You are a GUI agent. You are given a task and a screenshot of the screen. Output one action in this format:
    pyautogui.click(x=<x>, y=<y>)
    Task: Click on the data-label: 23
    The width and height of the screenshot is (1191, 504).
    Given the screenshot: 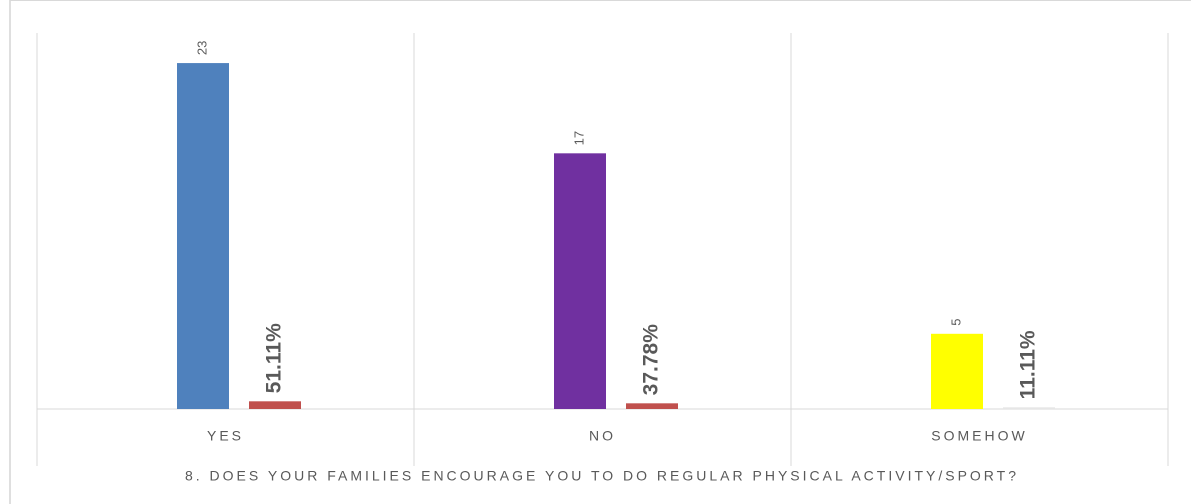 What is the action you would take?
    pyautogui.click(x=201, y=48)
    